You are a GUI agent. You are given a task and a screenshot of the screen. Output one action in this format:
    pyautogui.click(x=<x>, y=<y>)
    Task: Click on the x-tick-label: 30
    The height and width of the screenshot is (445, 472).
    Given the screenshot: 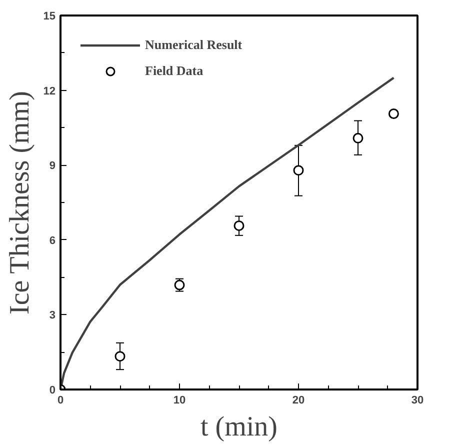 What is the action you would take?
    pyautogui.click(x=417, y=400)
    